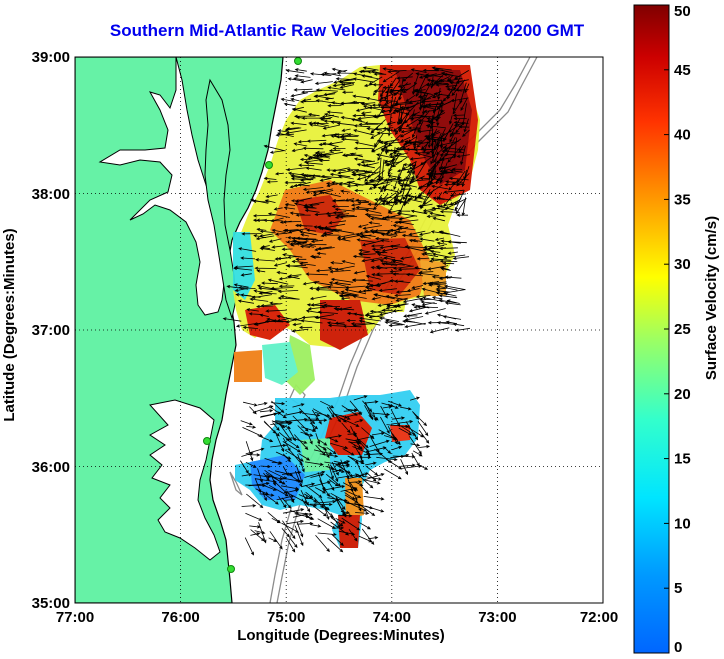 The image size is (724, 659). Describe the element at coordinates (392, 617) in the screenshot. I see `x-tick-label: 74:00` at that location.